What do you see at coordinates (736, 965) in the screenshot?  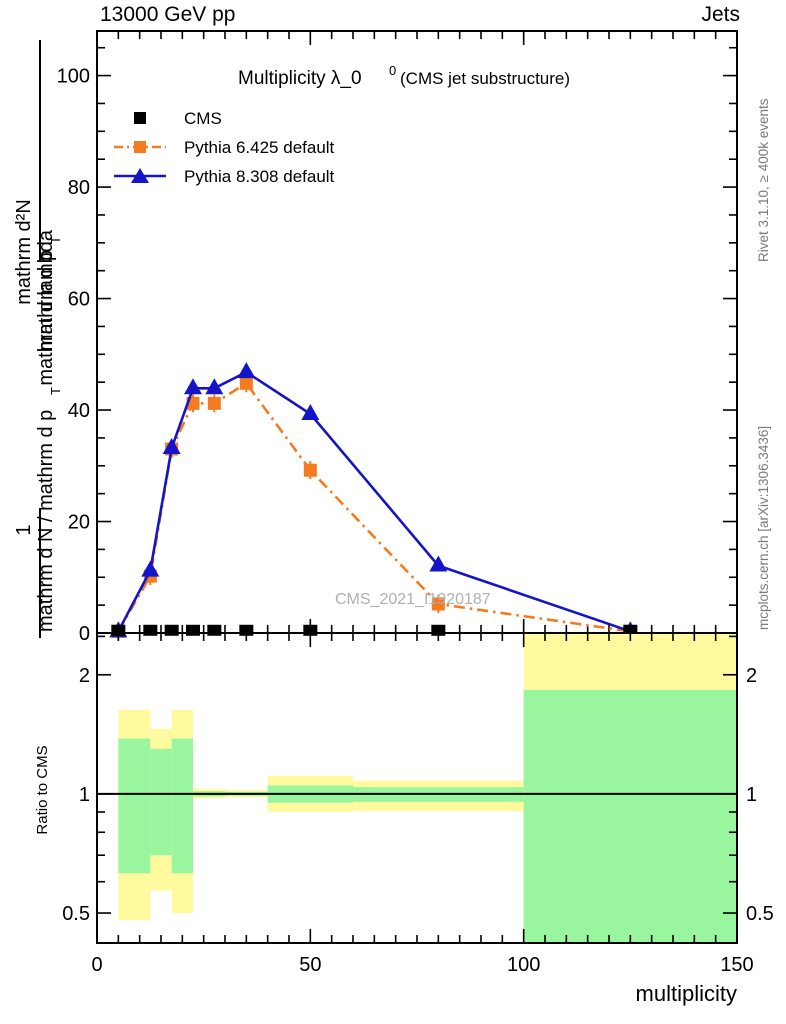 I see `x-tick-label: 150` at bounding box center [736, 965].